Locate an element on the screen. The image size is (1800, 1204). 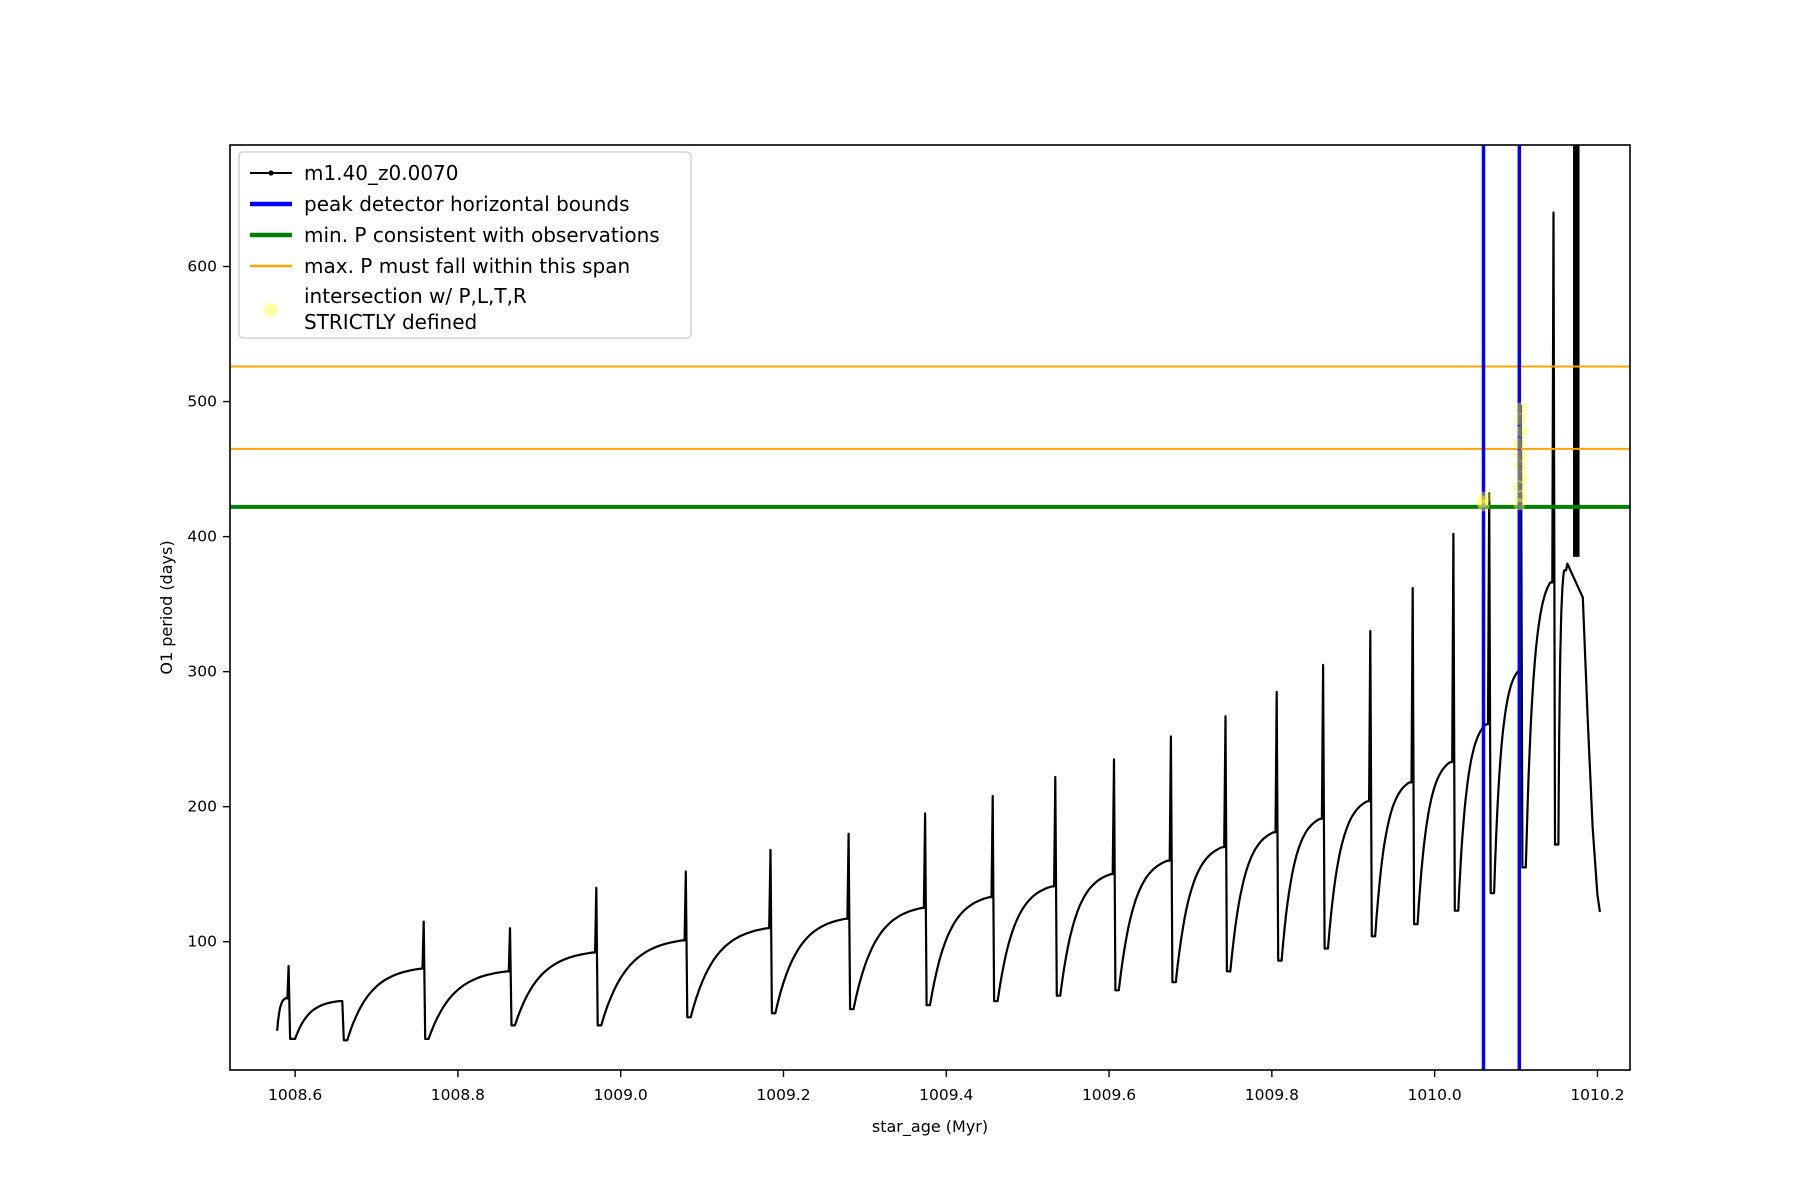
x-tick-label: 1008.6 is located at coordinates (295, 1095).